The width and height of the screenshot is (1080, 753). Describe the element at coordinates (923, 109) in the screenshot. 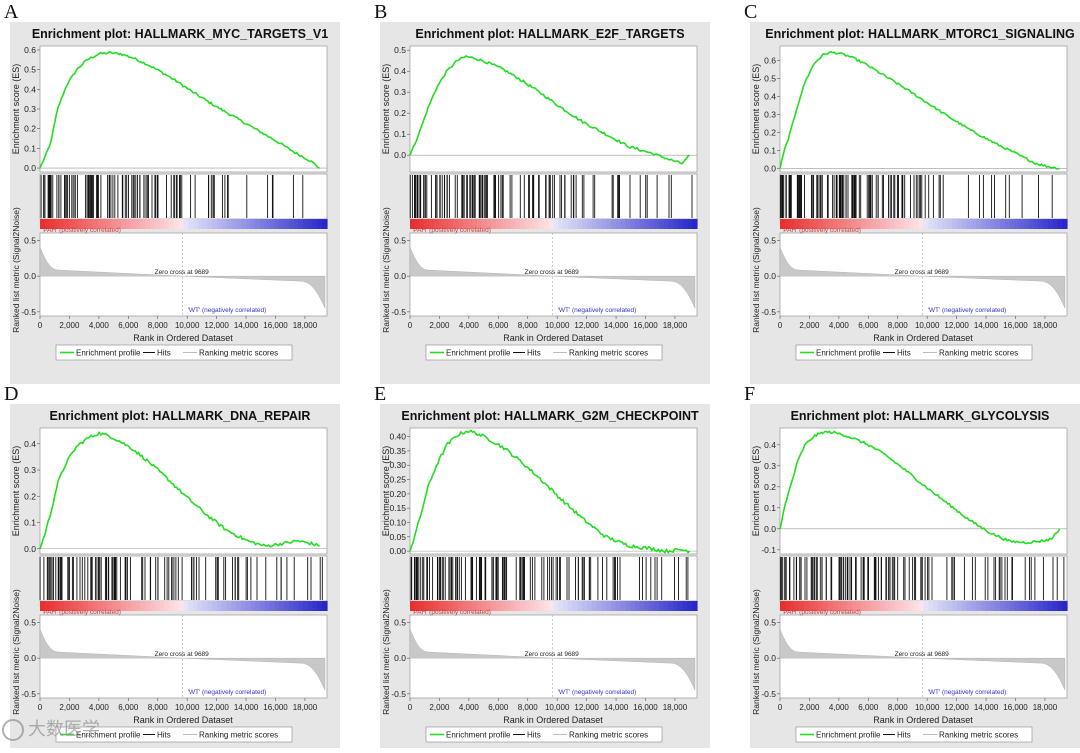

I see `es-plot-area` at that location.